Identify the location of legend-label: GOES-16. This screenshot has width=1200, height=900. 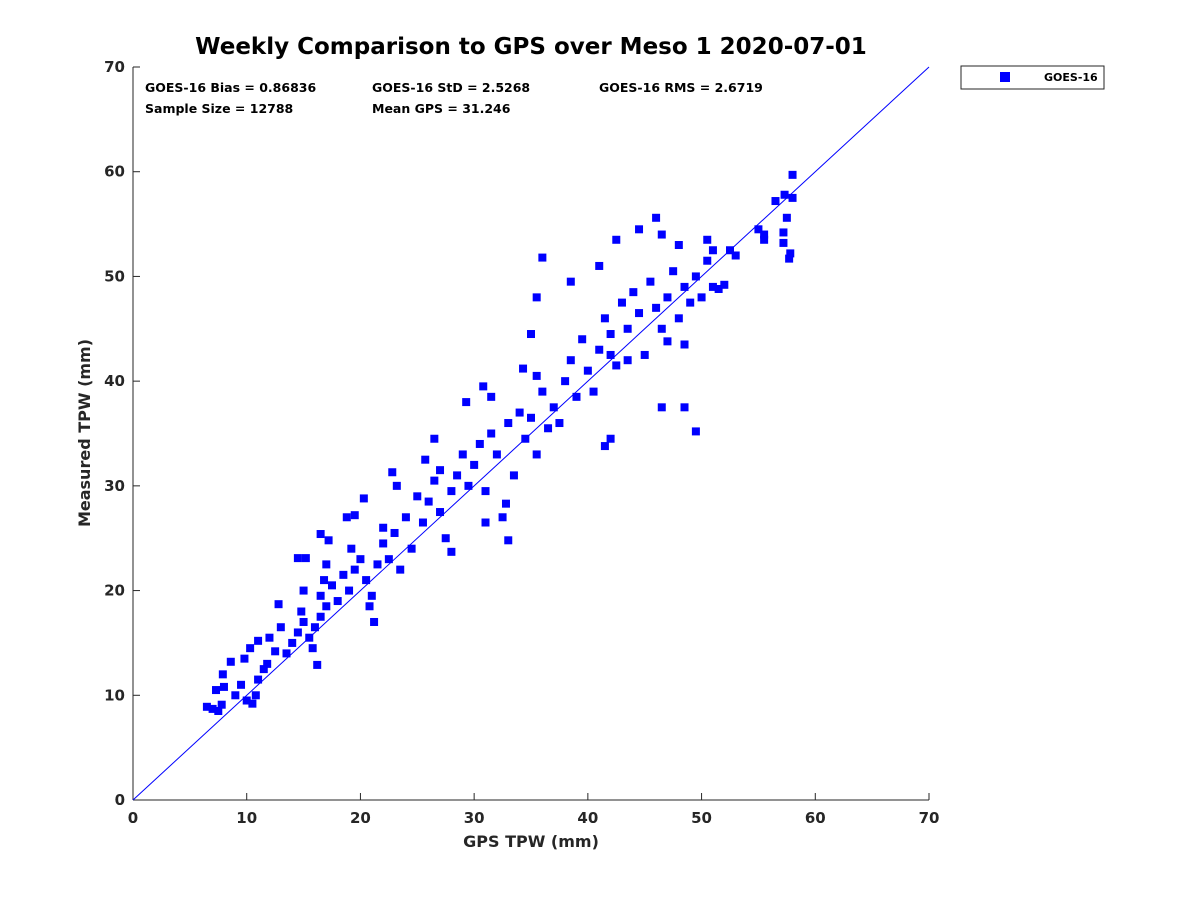
(1071, 77).